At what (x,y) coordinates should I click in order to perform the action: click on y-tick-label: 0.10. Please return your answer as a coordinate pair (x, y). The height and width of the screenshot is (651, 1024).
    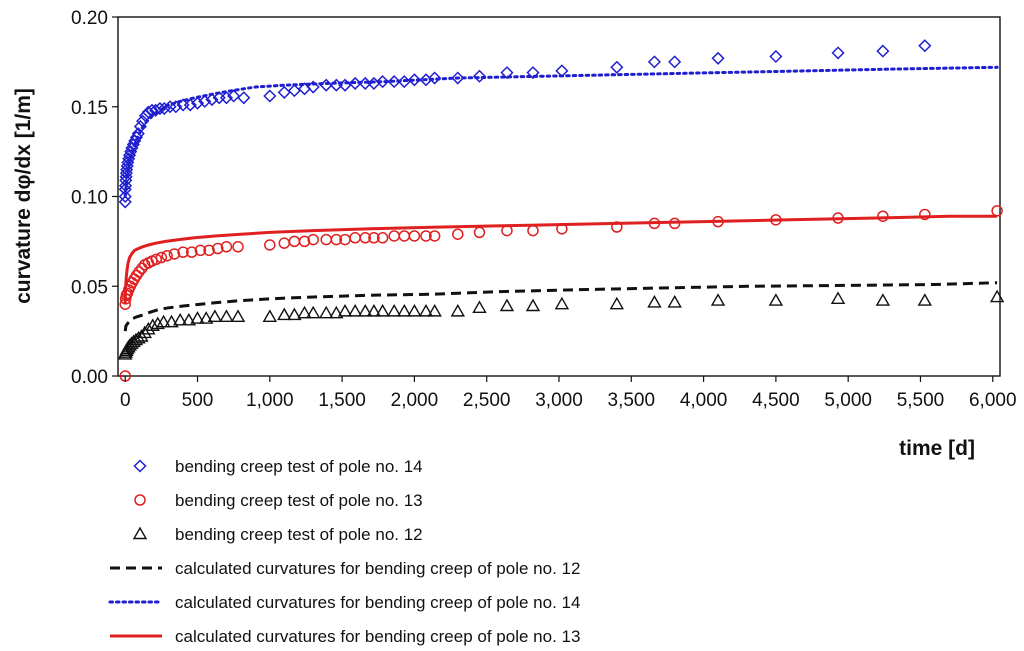
    Looking at the image, I should click on (89, 198).